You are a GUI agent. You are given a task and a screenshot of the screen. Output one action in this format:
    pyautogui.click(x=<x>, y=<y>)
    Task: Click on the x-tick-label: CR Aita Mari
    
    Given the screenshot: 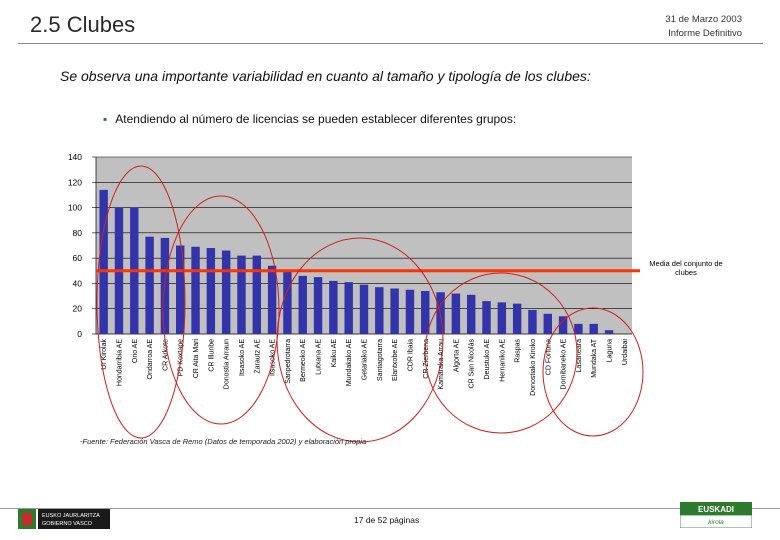 What is the action you would take?
    pyautogui.click(x=196, y=359)
    